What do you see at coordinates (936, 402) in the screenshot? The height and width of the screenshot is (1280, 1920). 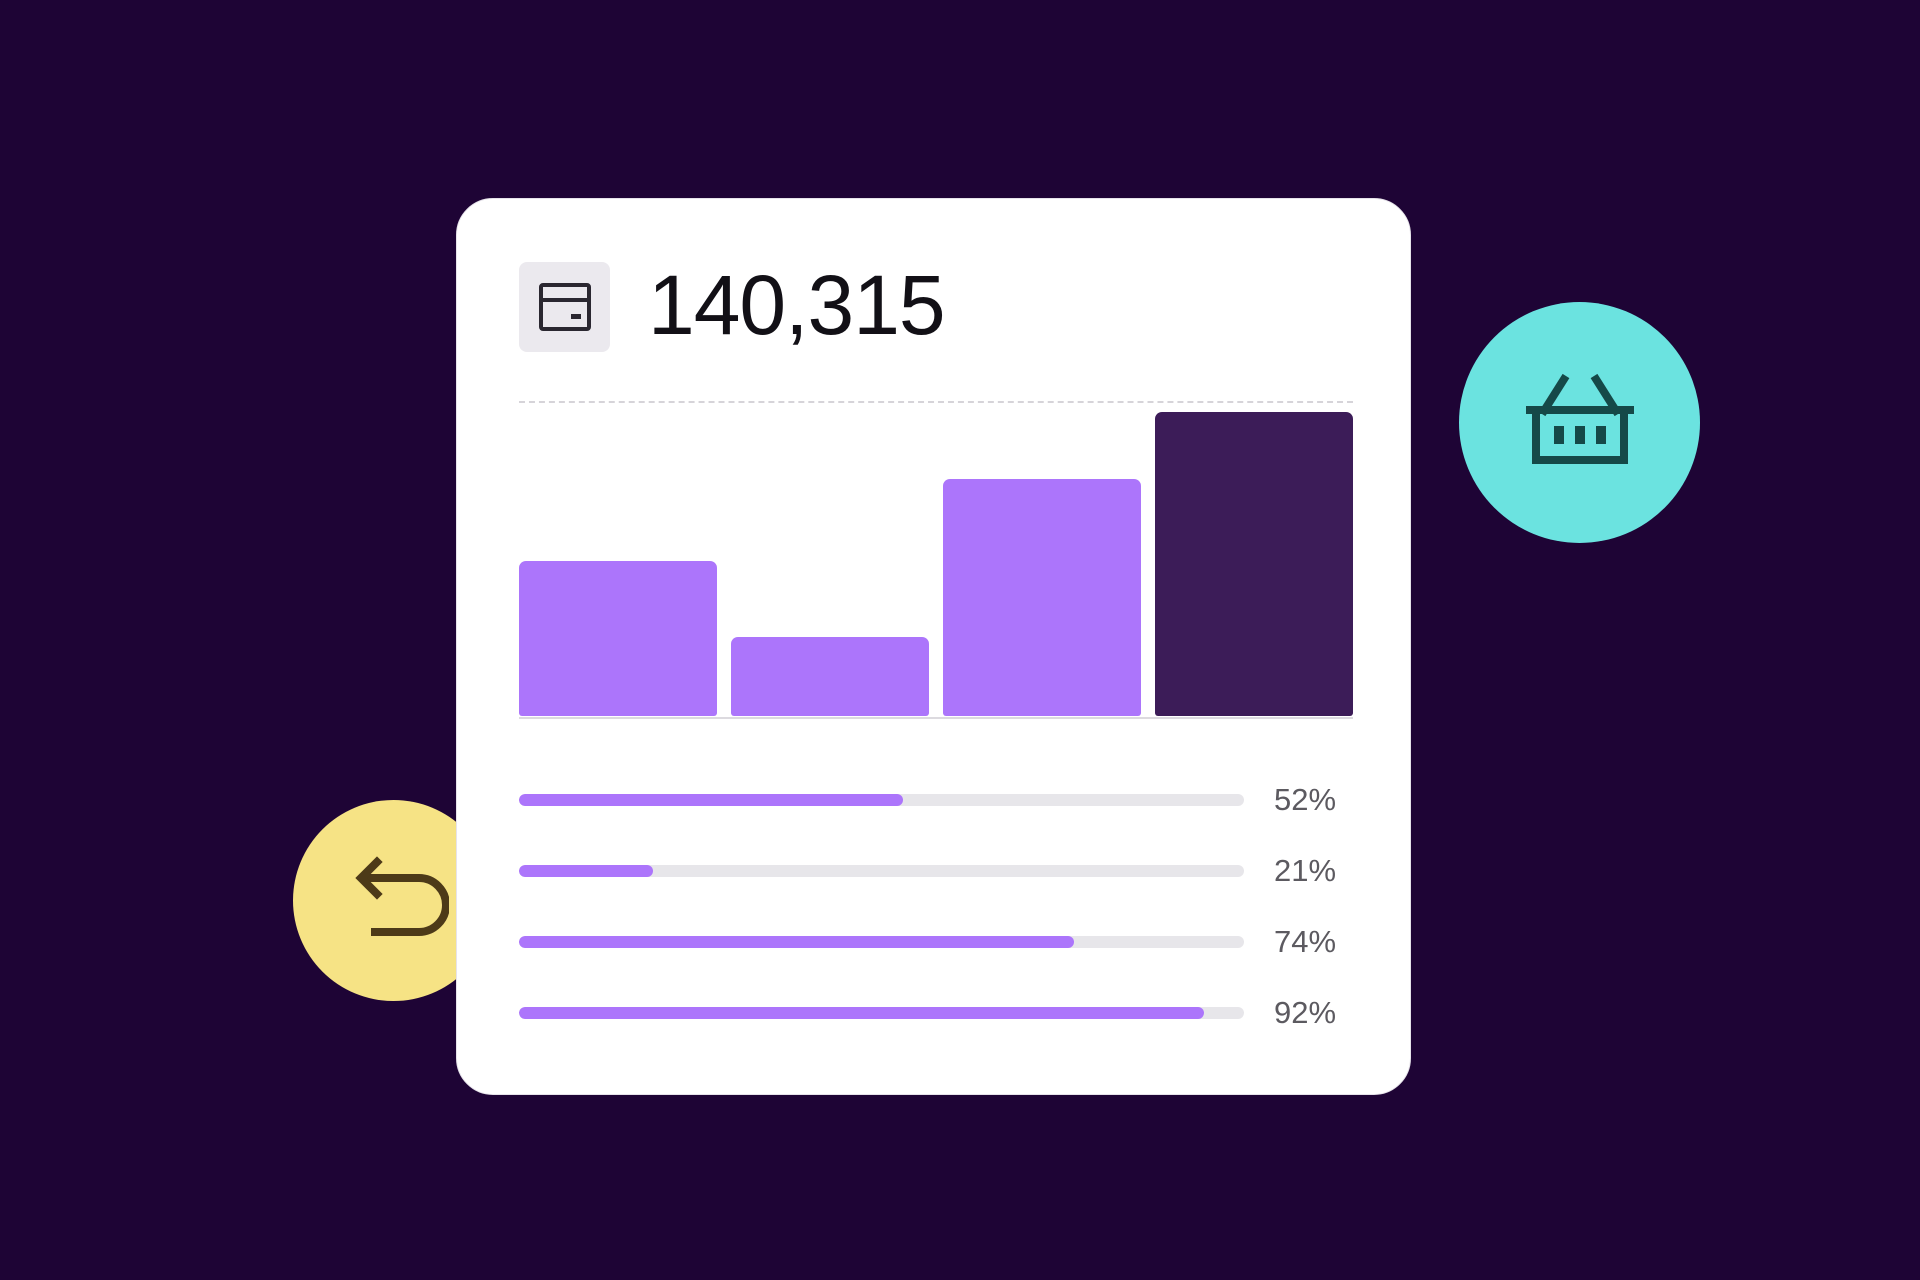 I see `chart-reference-line` at bounding box center [936, 402].